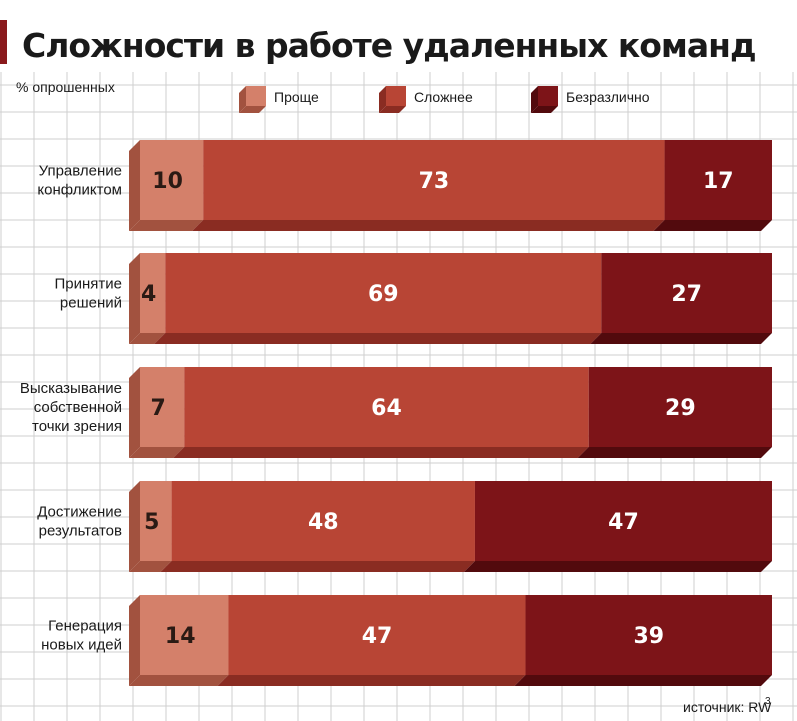 The width and height of the screenshot is (797, 721). Describe the element at coordinates (148, 294) in the screenshot. I see `bar-value-label: 4` at that location.